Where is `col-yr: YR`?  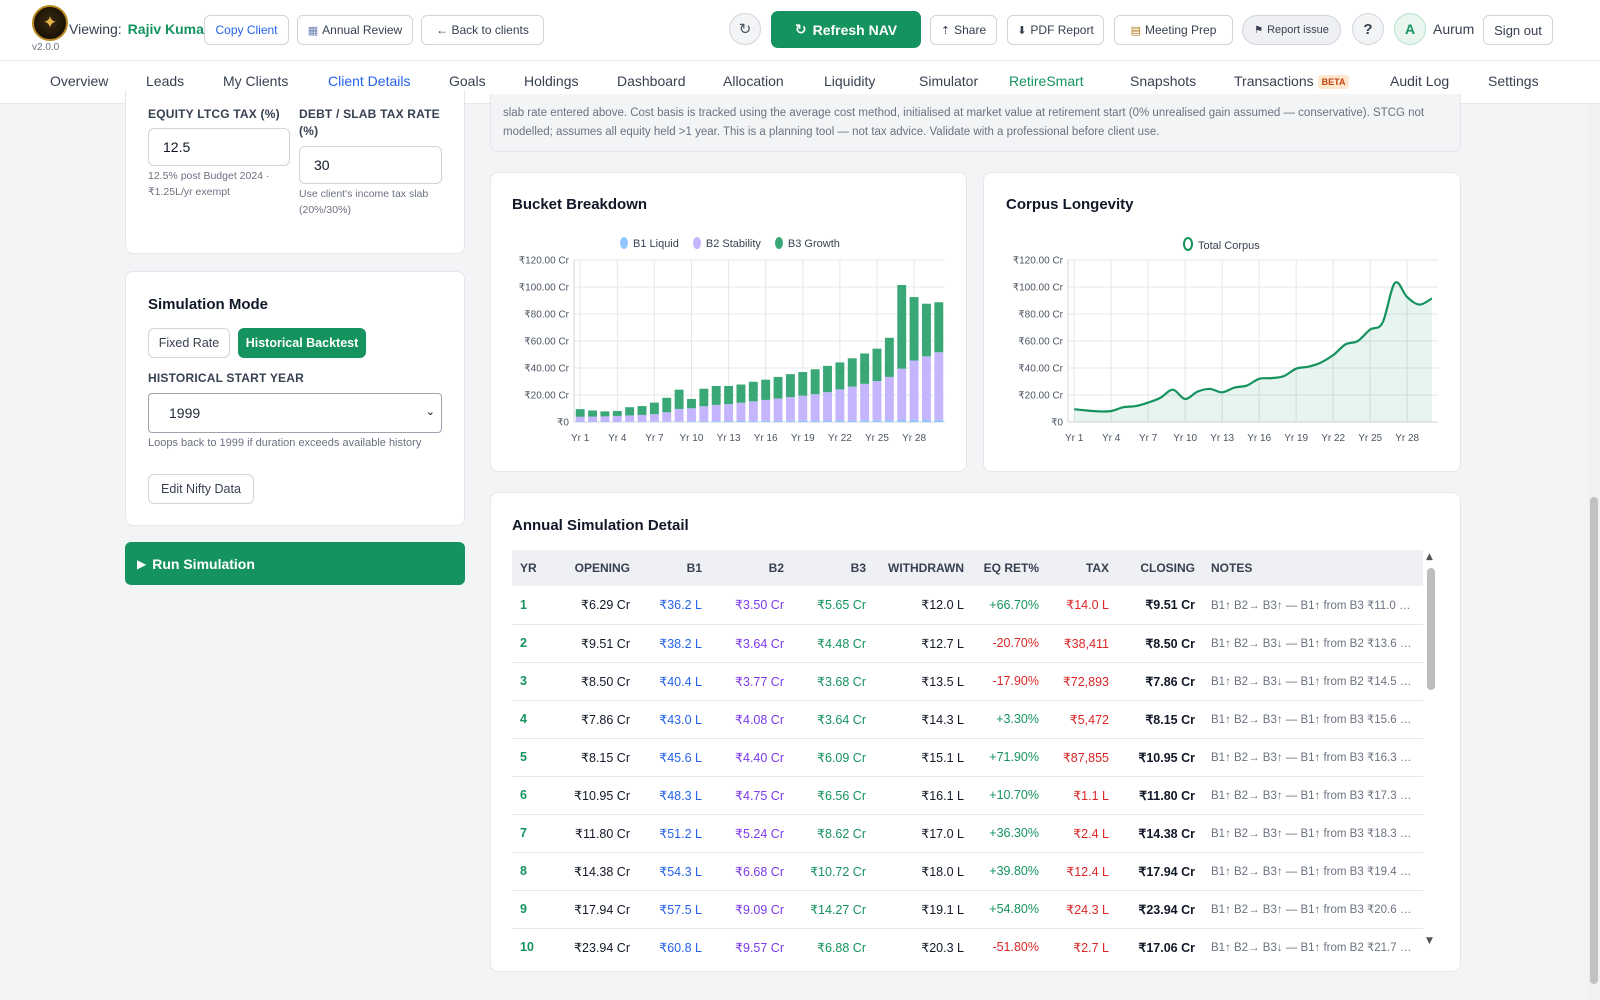 col-yr: YR is located at coordinates (536, 568).